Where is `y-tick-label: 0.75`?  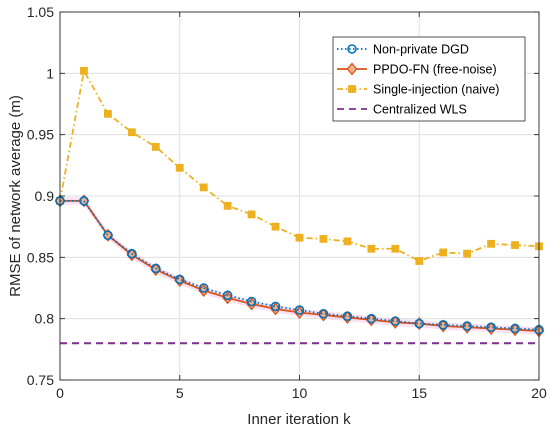
y-tick-label: 0.75 is located at coordinates (40, 380).